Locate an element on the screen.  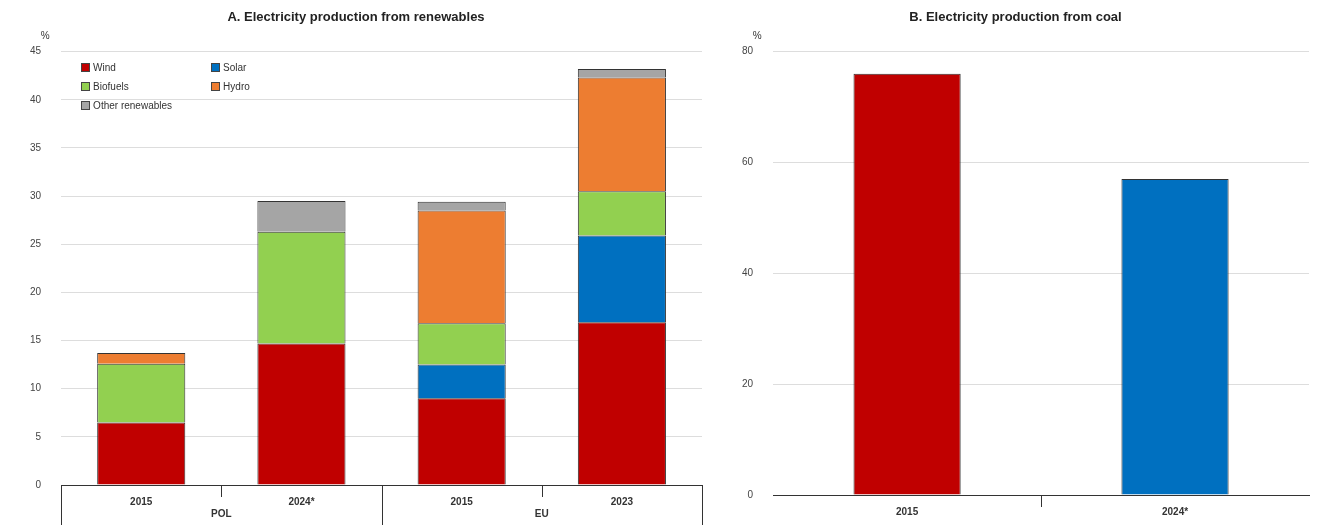
text: POL is located at coordinates (221, 513).